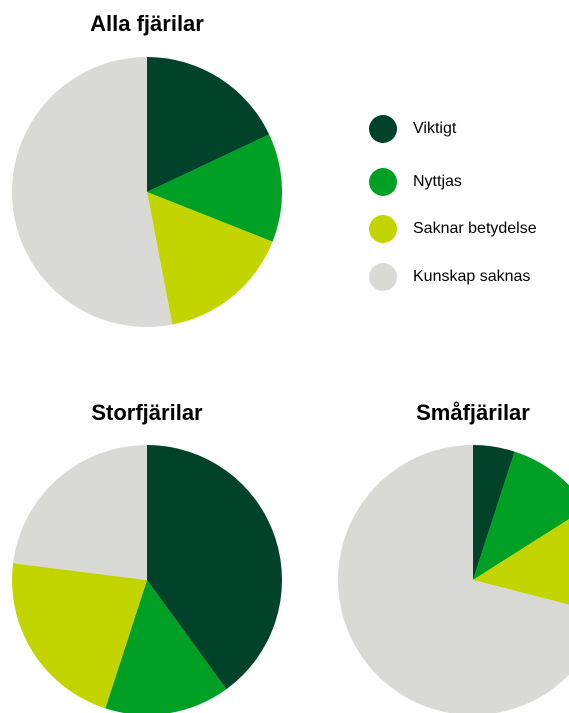 This screenshot has height=713, width=569. Describe the element at coordinates (435, 128) in the screenshot. I see `legend-label: Viktigt` at that location.